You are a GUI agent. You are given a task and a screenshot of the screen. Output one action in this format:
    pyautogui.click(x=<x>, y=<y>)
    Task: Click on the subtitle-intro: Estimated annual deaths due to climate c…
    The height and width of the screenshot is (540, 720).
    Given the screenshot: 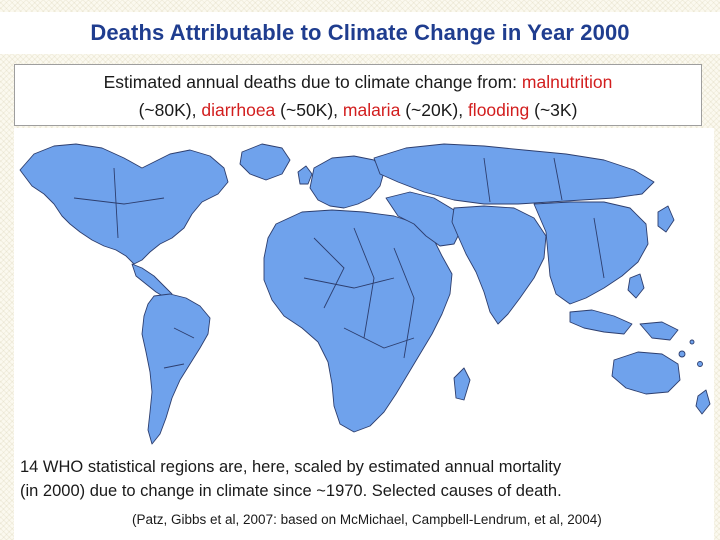 What is the action you would take?
    pyautogui.click(x=310, y=82)
    